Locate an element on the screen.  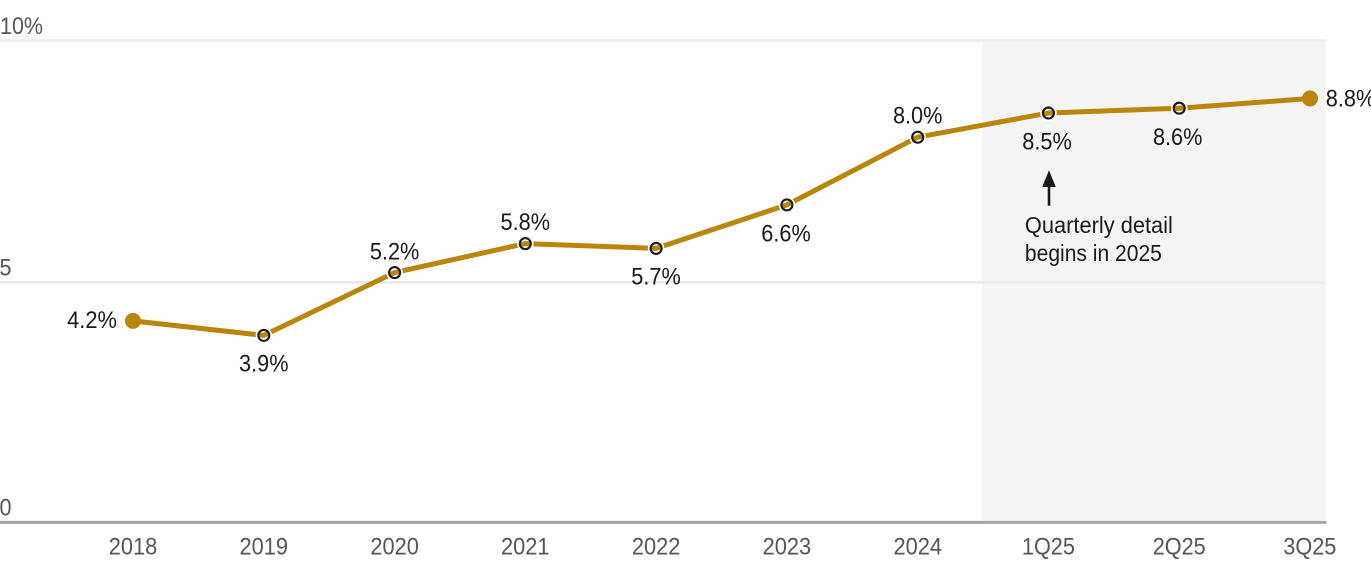
svg-text: 5.8% is located at coordinates (526, 222).